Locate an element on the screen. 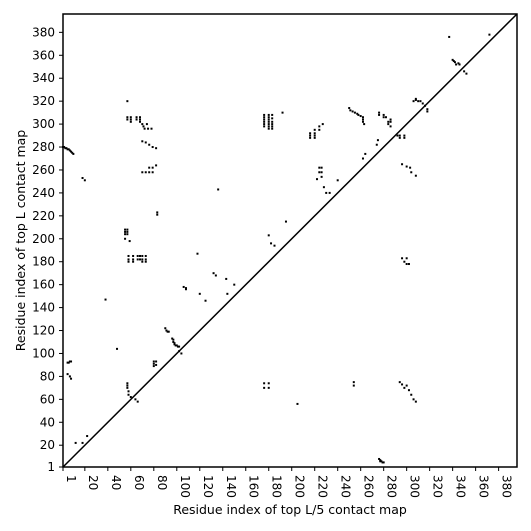 Image resolution: width=531 pixels, height=531 pixels. x-tick-label: 1 is located at coordinates (71, 479).